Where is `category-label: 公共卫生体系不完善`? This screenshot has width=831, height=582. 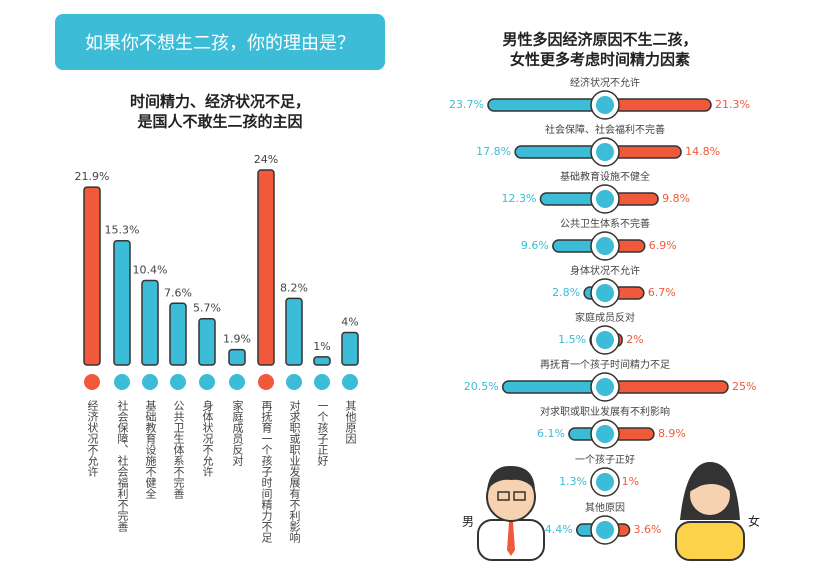 category-label: 公共卫生体系不完善 is located at coordinates (605, 223).